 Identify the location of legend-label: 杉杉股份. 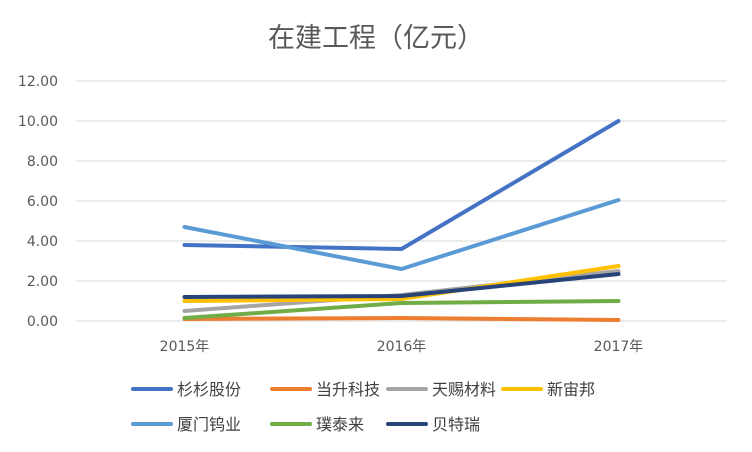
(209, 389).